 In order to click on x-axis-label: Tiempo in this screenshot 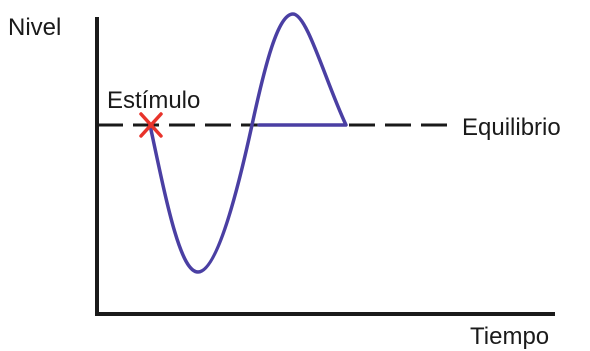, I will do `click(509, 336)`.